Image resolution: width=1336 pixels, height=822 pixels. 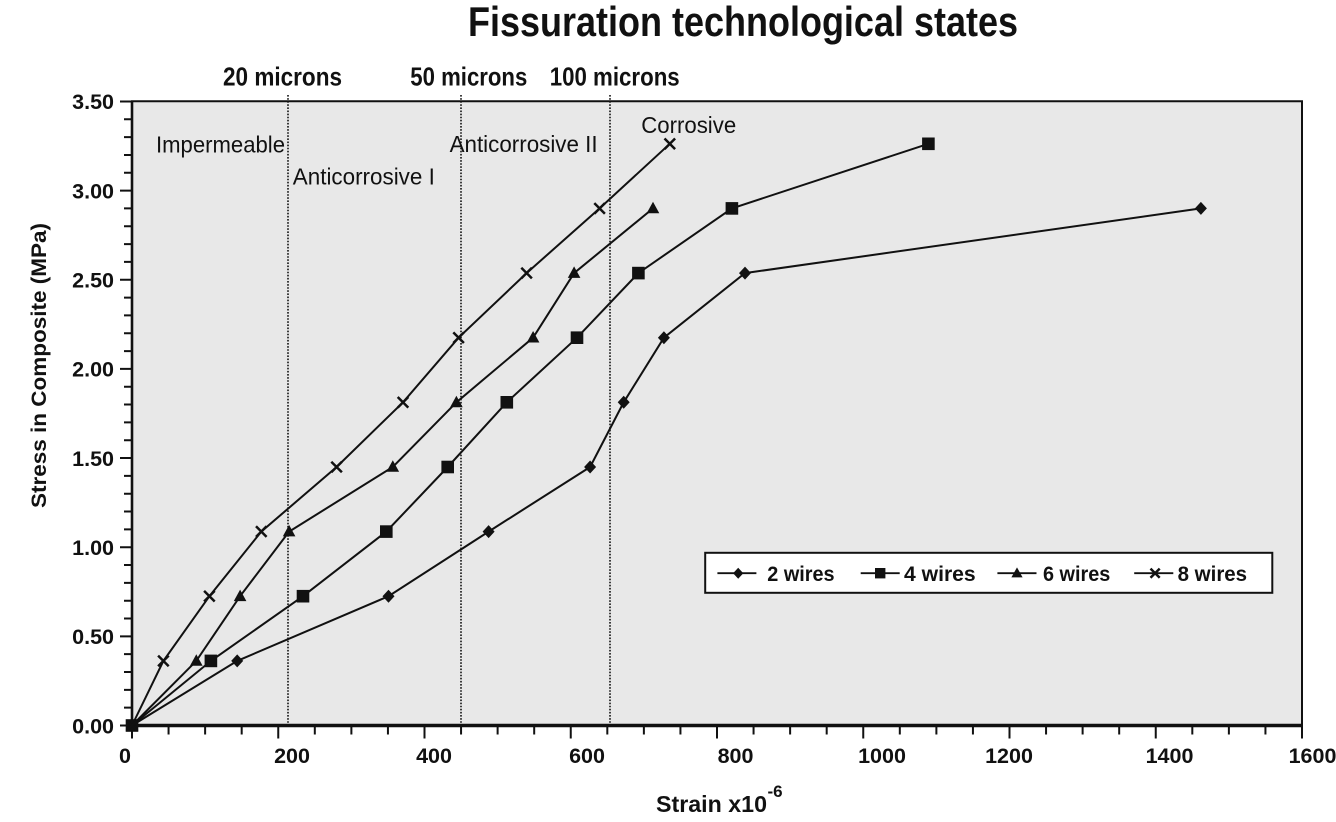 What do you see at coordinates (125, 756) in the screenshot?
I see `svg-text: 0` at bounding box center [125, 756].